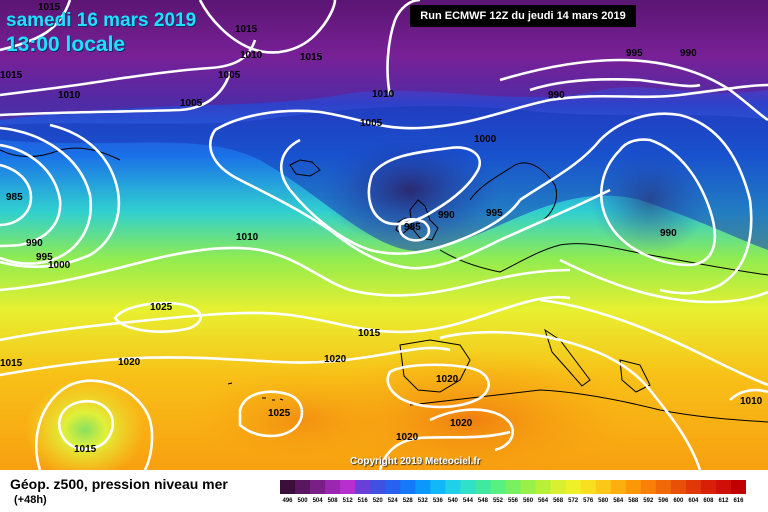  I want to click on scale-label: 572, so click(573, 501).